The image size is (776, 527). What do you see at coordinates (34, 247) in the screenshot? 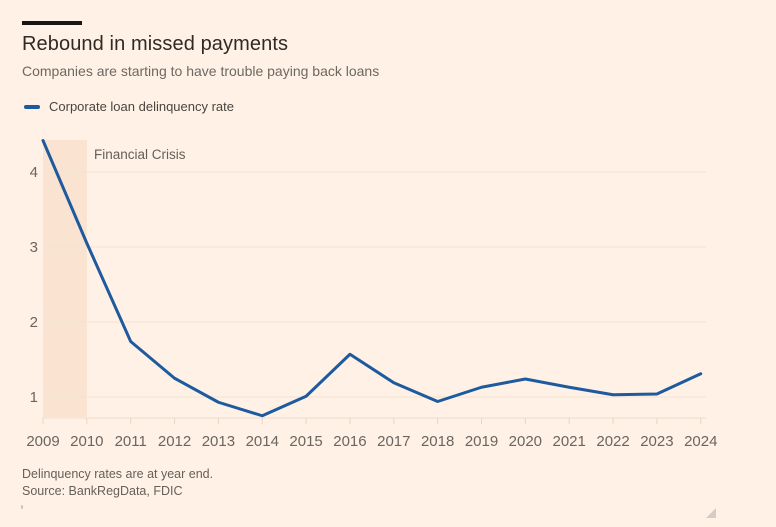
I see `y-axis-label-3: 3` at bounding box center [34, 247].